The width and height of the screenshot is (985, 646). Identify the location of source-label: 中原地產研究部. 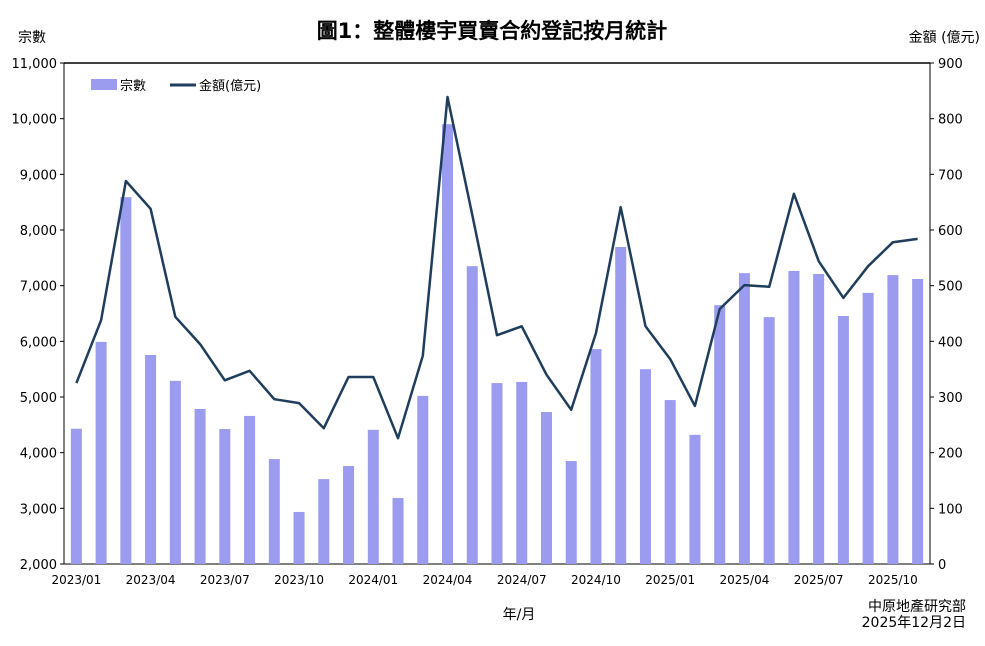
(917, 606).